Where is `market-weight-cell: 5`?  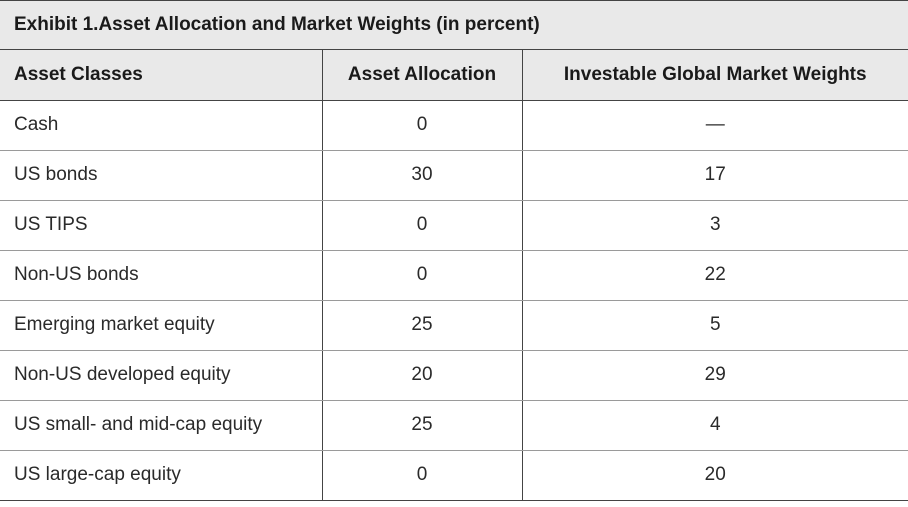 market-weight-cell: 5 is located at coordinates (715, 325).